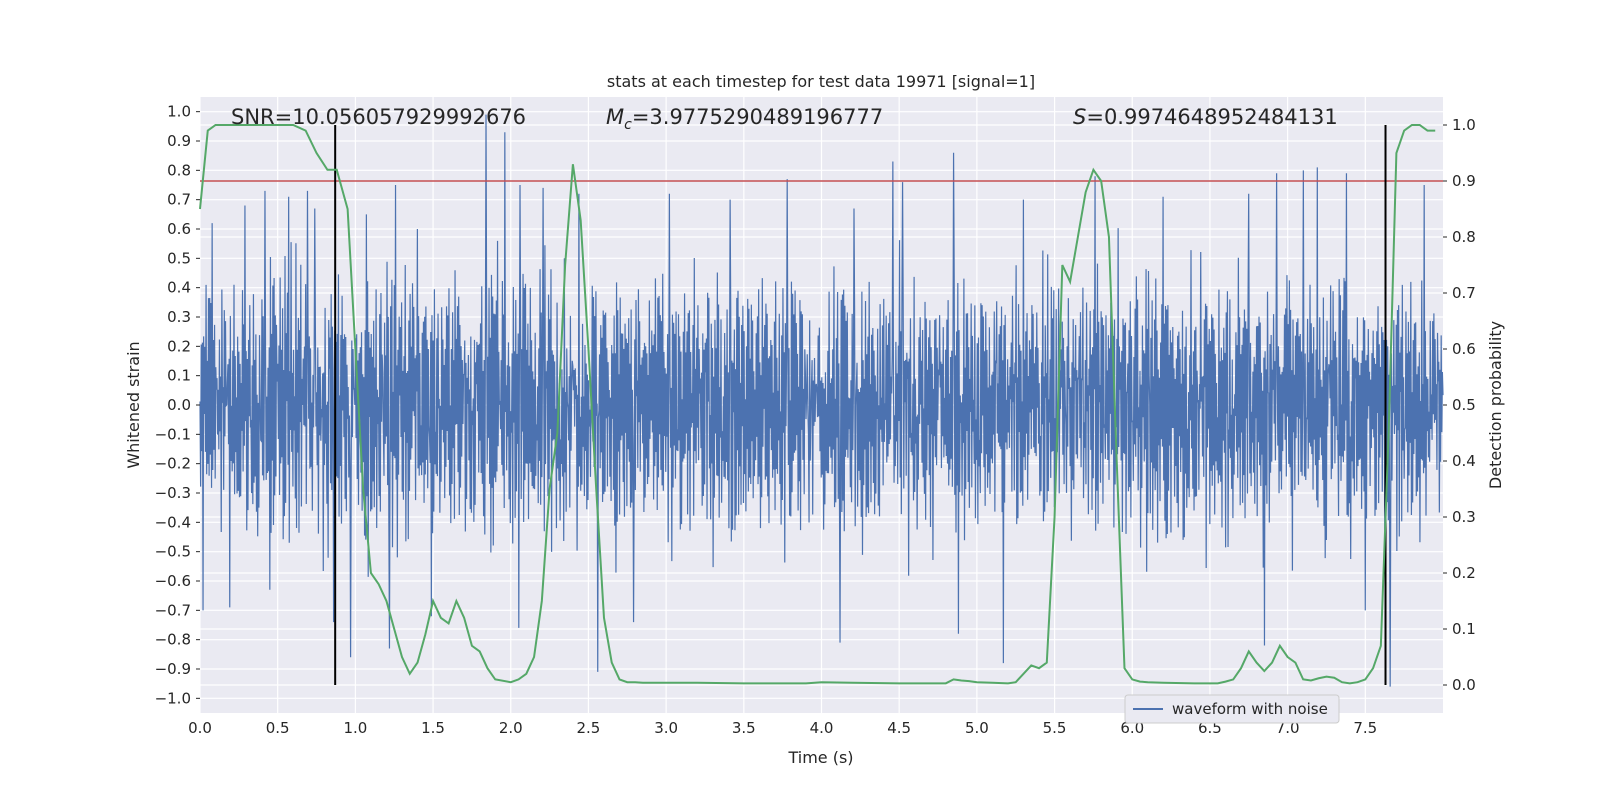 This screenshot has width=1600, height=800. I want to click on score-symbol: S, so click(1079, 117).